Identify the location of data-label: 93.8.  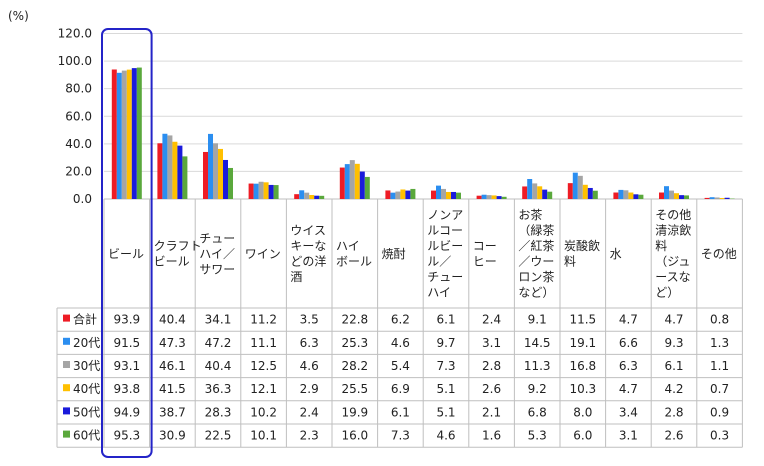
(126, 389).